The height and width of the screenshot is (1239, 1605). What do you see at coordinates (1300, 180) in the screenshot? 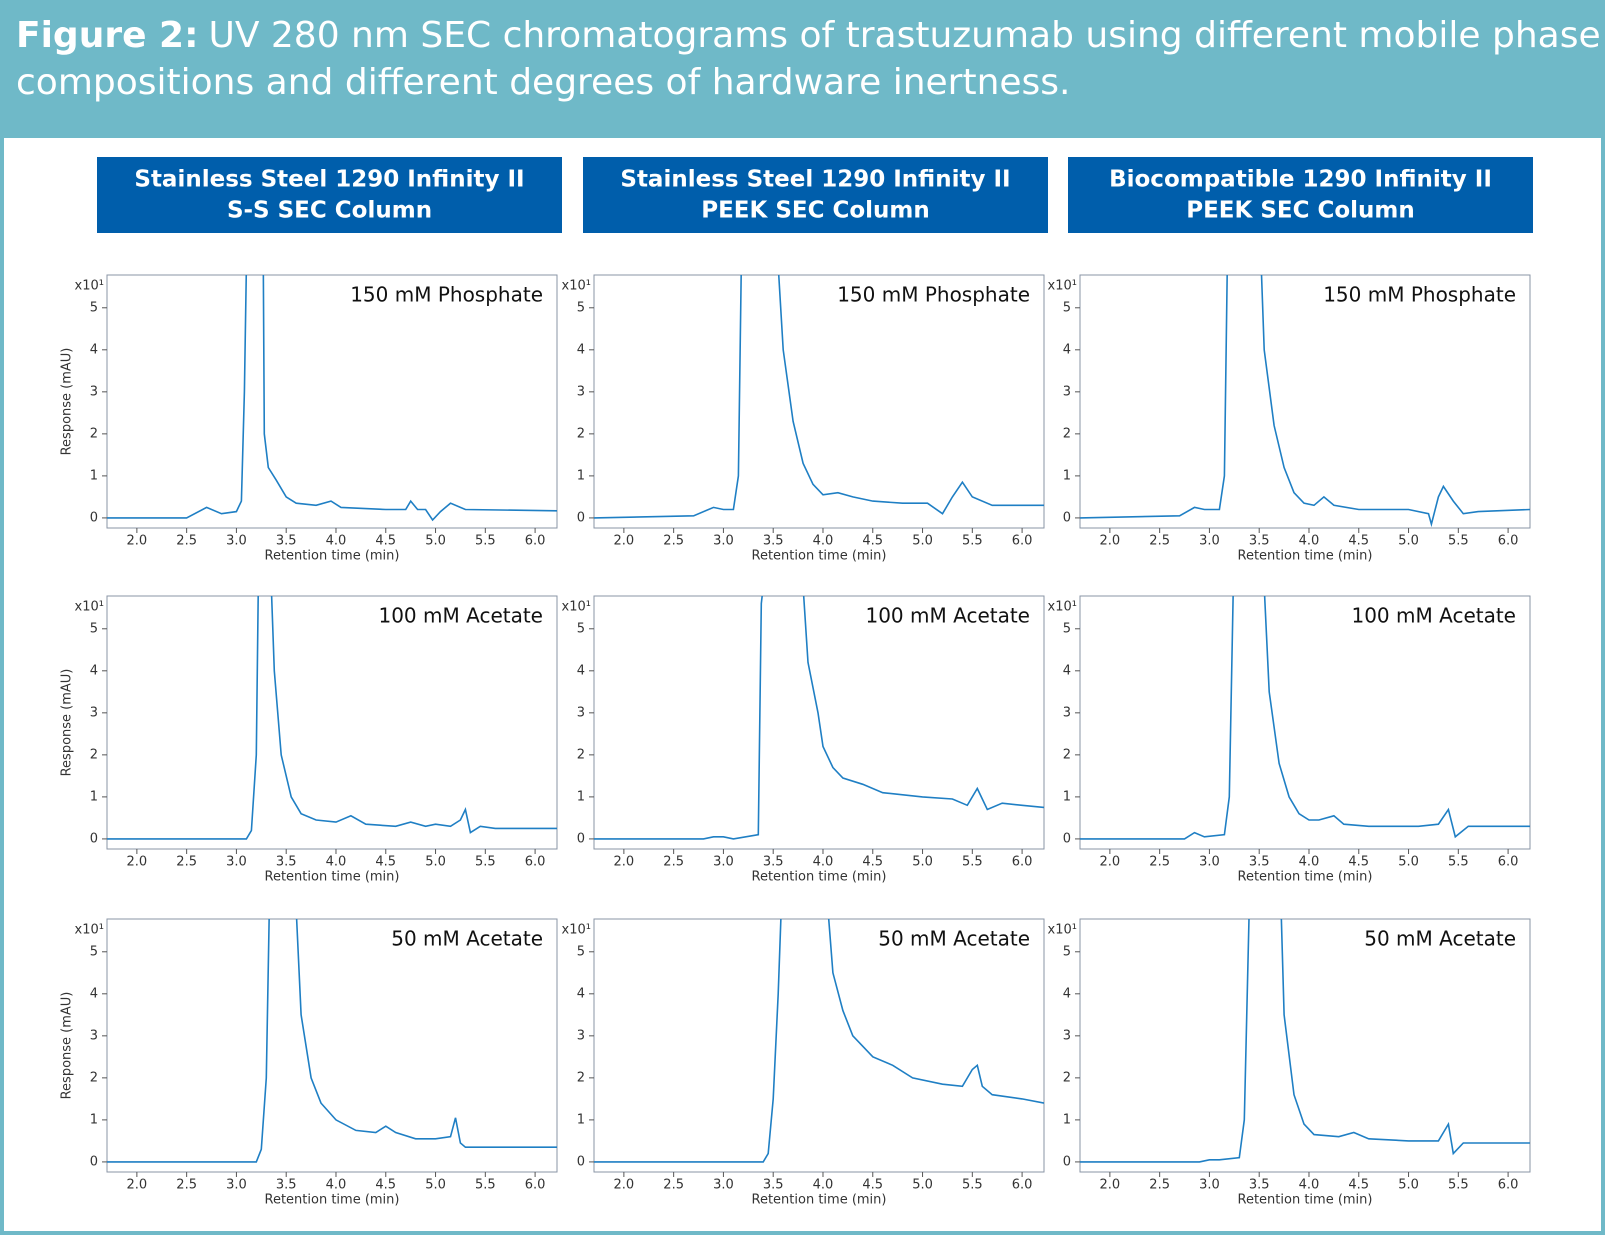
I see `column-header-text: Biocompatible 1290 Infinity II` at bounding box center [1300, 180].